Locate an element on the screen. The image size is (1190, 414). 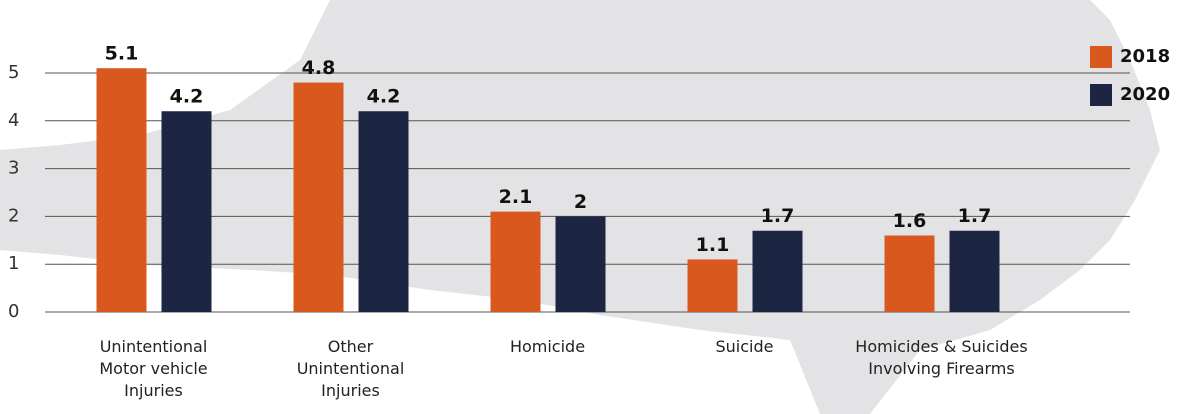
data-label: 5.1 is located at coordinates (122, 54).